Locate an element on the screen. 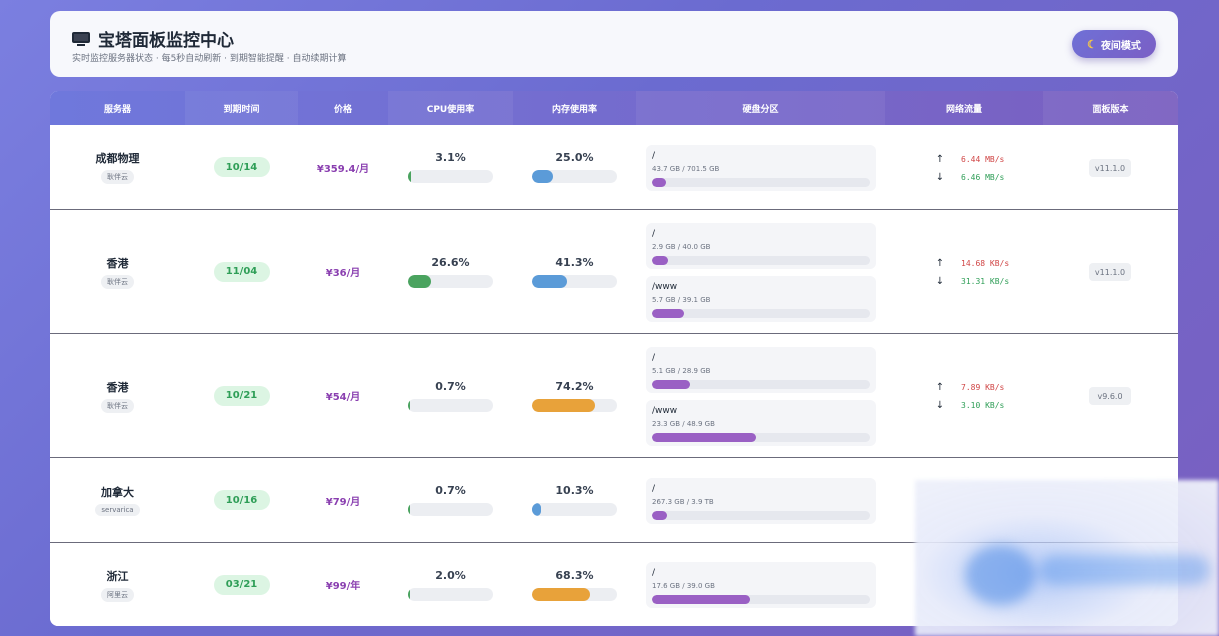  column-header-price: 价格 is located at coordinates (342, 109).